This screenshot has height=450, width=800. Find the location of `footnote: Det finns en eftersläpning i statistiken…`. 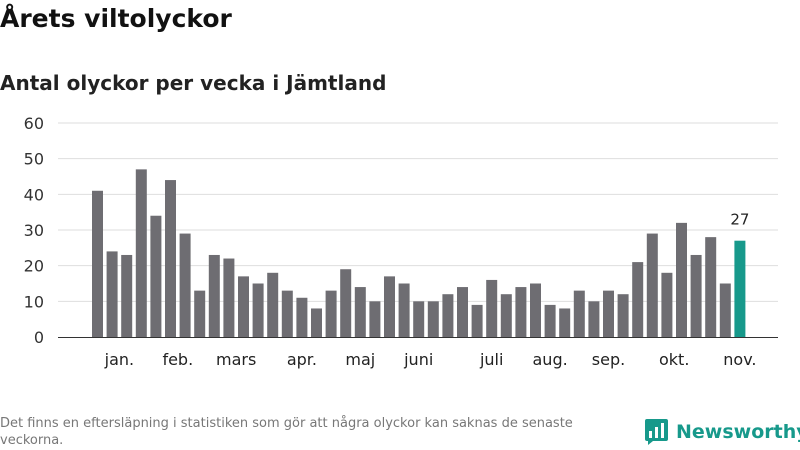

footnote: Det finns en eftersläpning i statistiken… is located at coordinates (286, 432).